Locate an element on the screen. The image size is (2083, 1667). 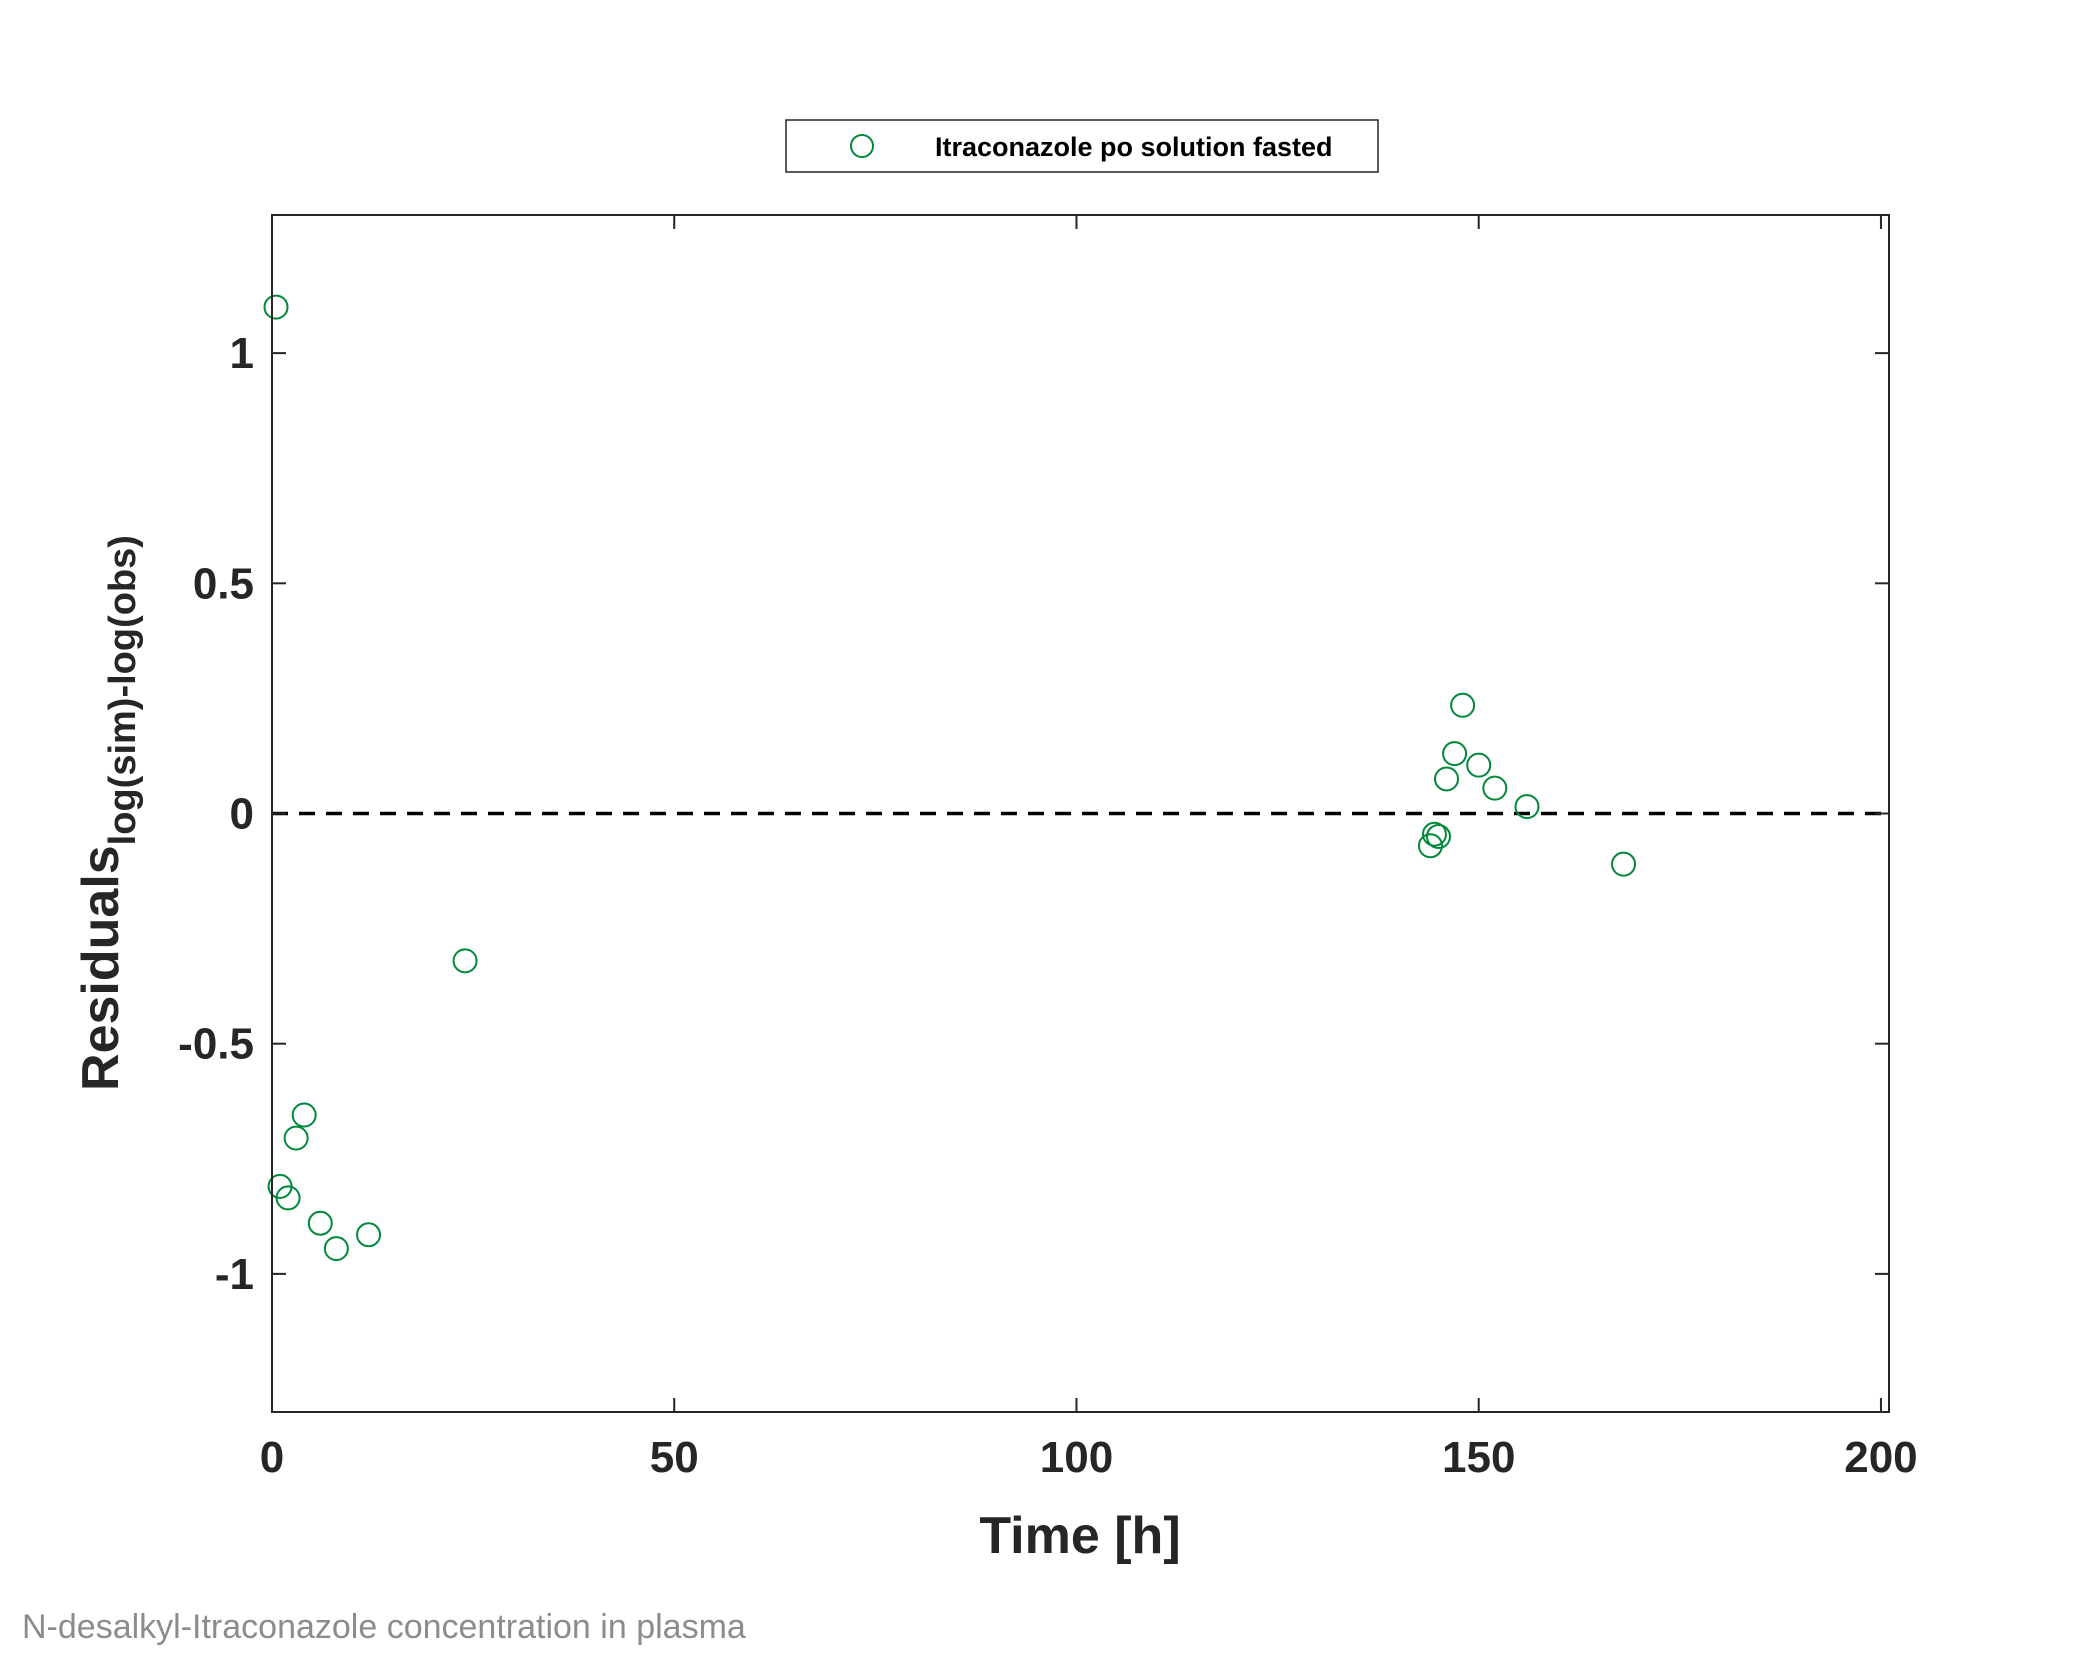
svg-text: Residualslog(sim)-log(obs) is located at coordinates (108, 813).